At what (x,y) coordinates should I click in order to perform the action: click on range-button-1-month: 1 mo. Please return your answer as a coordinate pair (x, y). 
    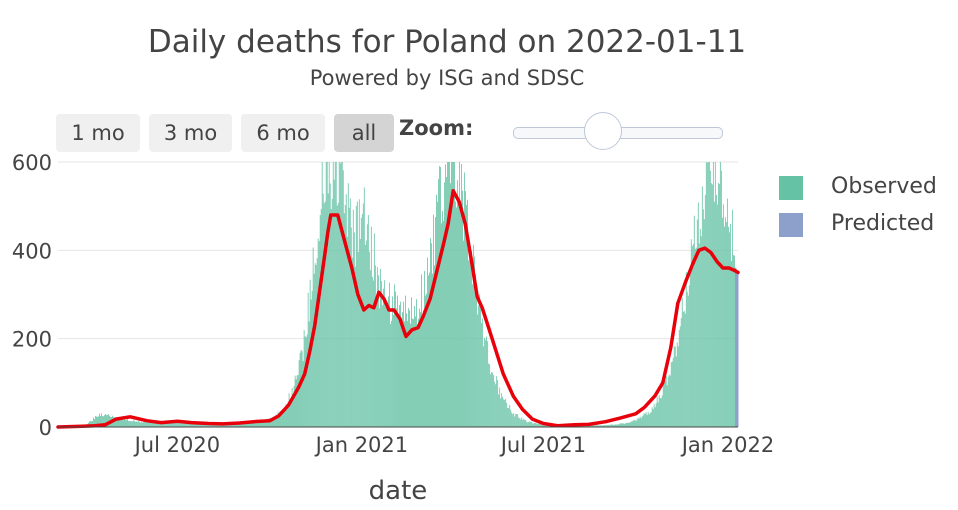
    Looking at the image, I should click on (98, 133).